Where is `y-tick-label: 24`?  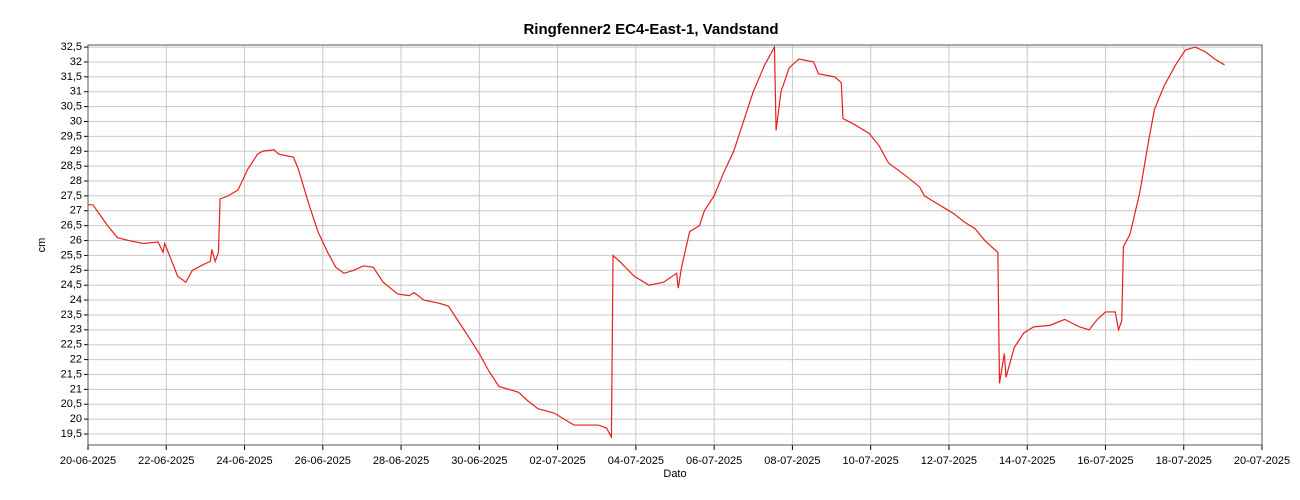 y-tick-label: 24 is located at coordinates (76, 300).